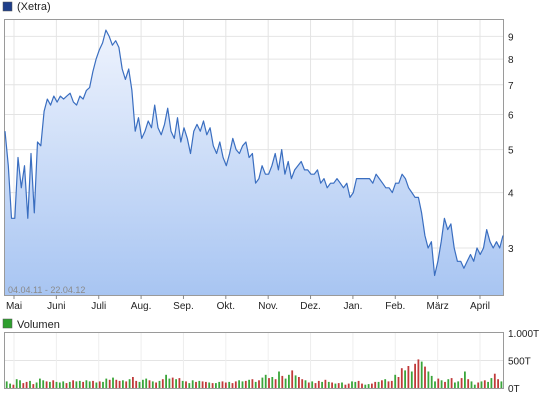 Image resolution: width=545 pixels, height=401 pixels. Describe the element at coordinates (511, 249) in the screenshot. I see `price-y-tick-label: 3` at that location.